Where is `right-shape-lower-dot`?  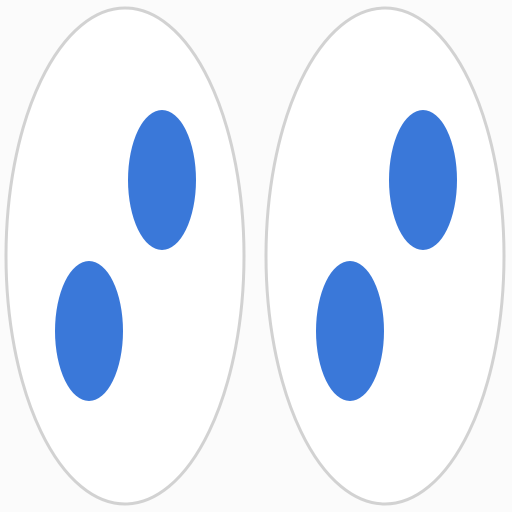
right-shape-lower-dot is located at coordinates (350, 331).